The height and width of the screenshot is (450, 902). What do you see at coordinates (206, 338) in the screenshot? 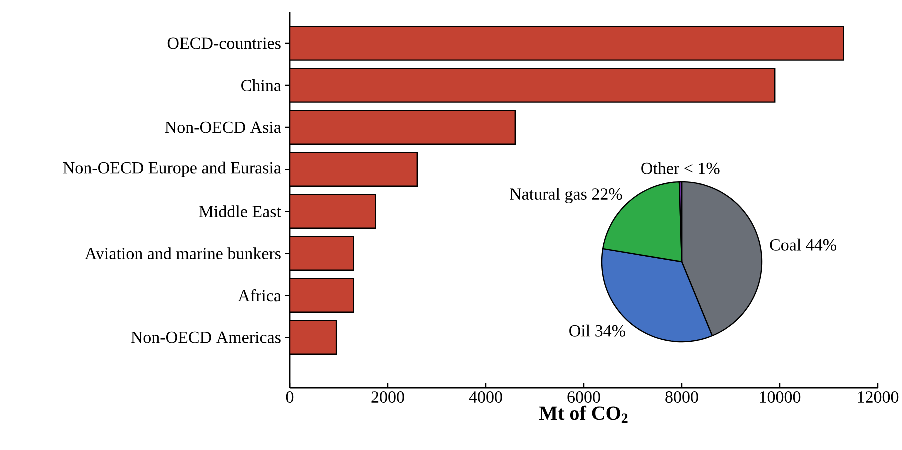
I see `y-tick-label: Non-OECD Americas` at bounding box center [206, 338].